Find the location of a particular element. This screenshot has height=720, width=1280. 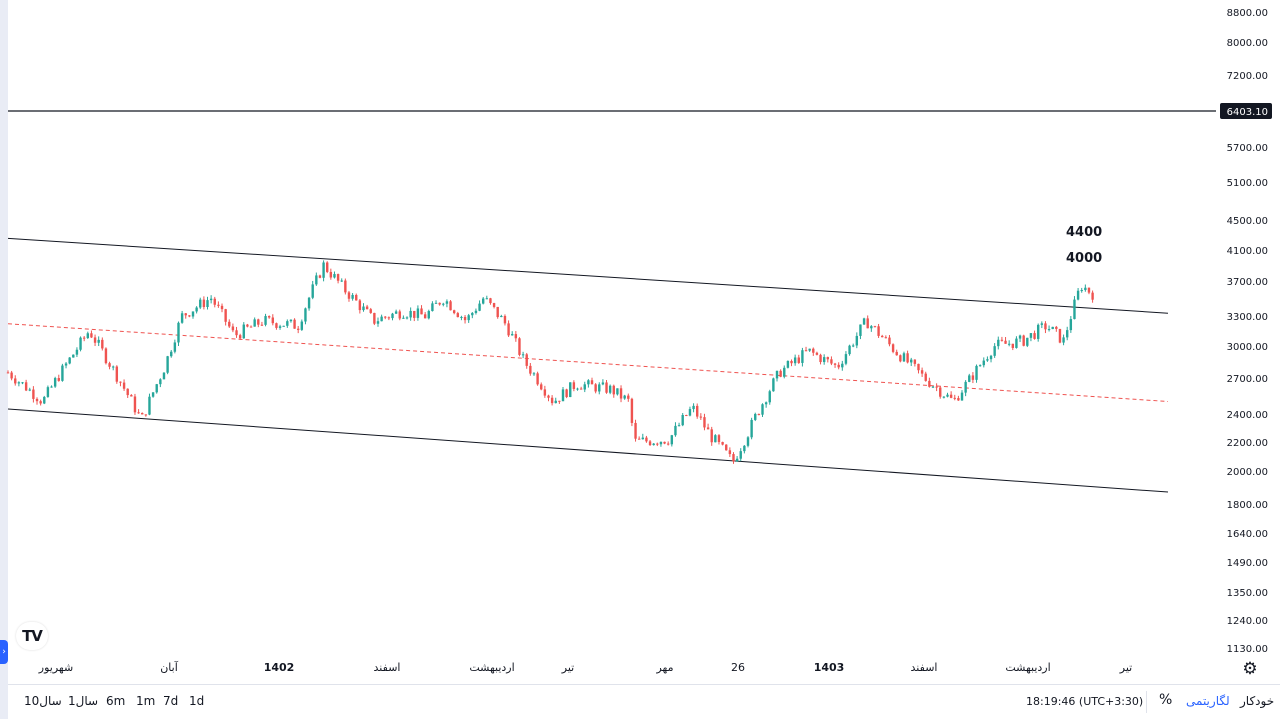

y-tick-label: 3000.00 is located at coordinates (1247, 347).